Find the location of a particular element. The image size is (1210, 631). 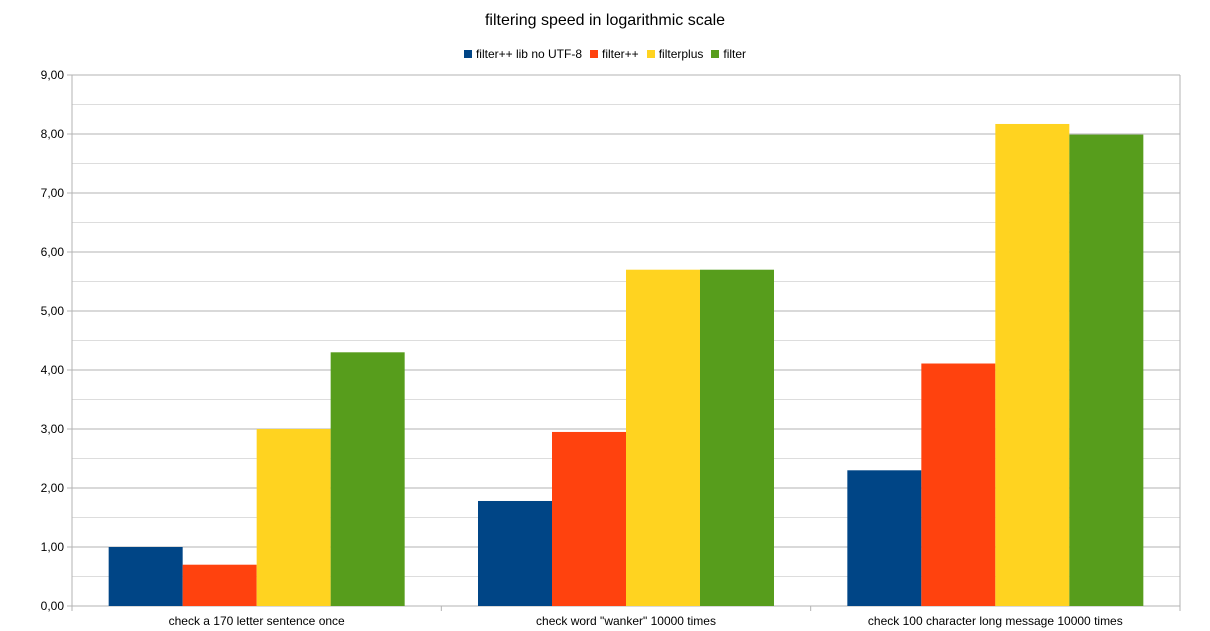

legend-item: filter++ lib no UTF-8 is located at coordinates (522, 54).